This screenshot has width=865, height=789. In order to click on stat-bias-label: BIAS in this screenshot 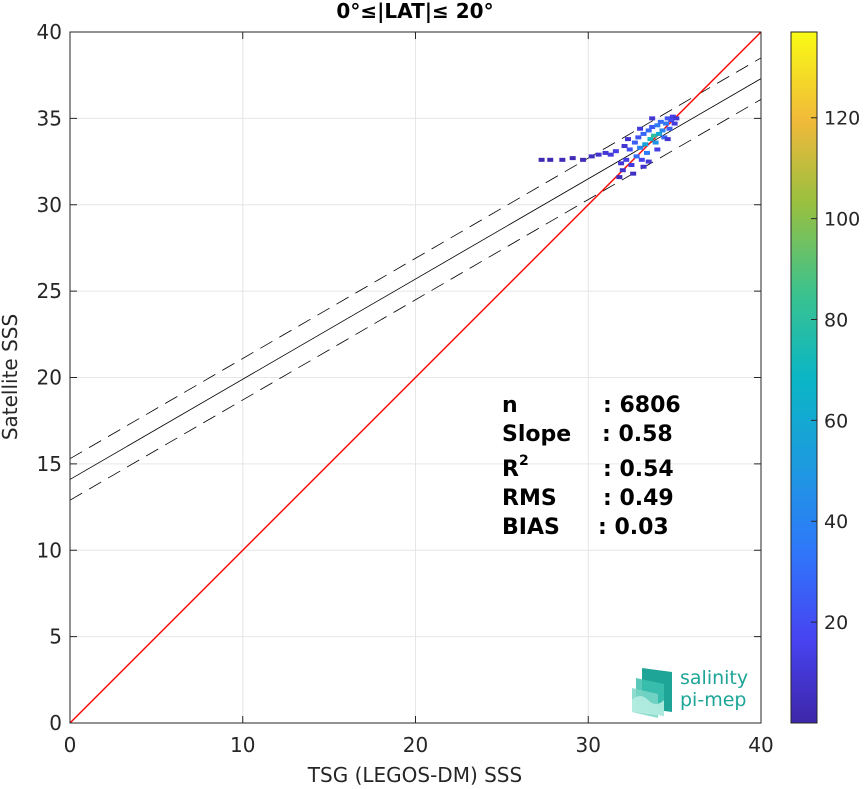, I will do `click(531, 527)`.